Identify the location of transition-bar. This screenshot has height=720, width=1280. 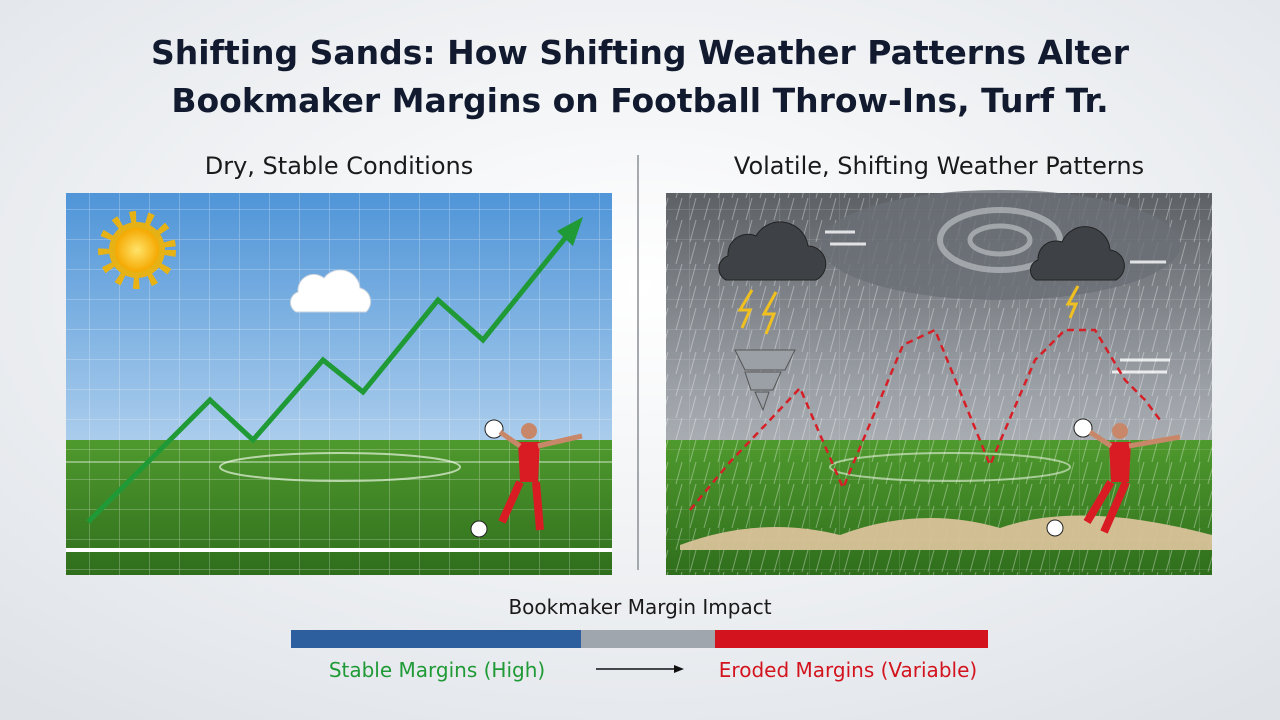
(648, 639).